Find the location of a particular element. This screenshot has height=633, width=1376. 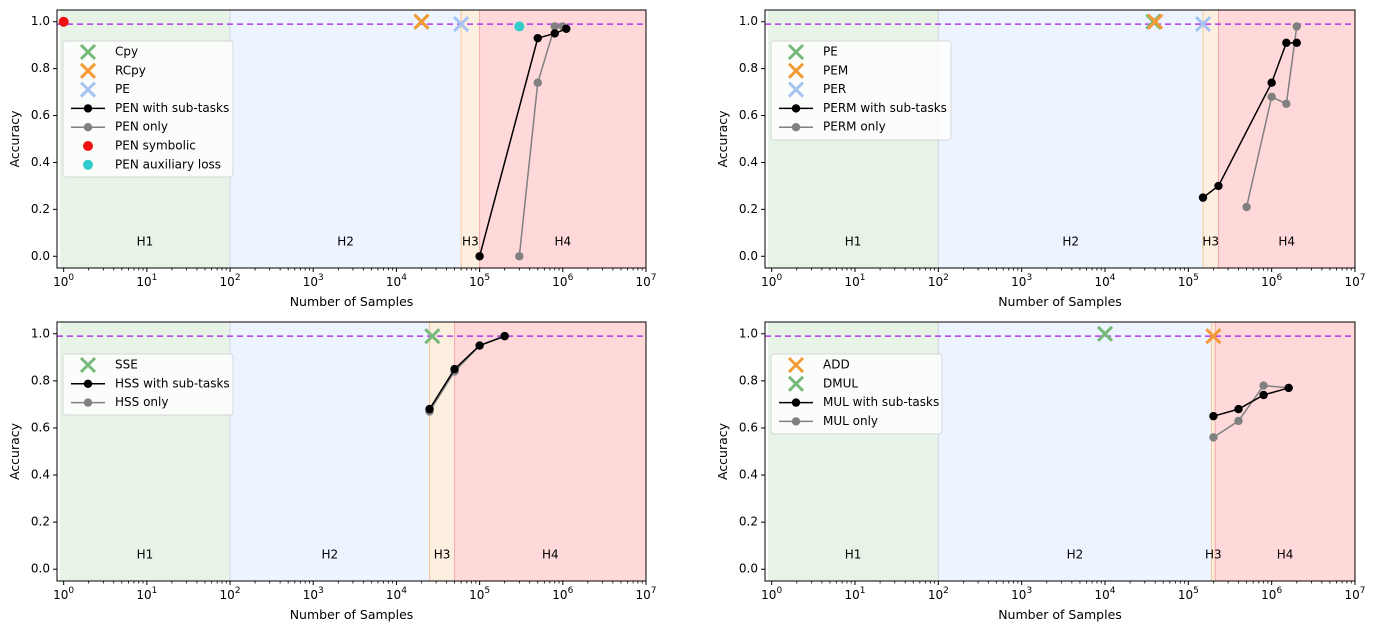

legend-marker-add is located at coordinates (796, 365).